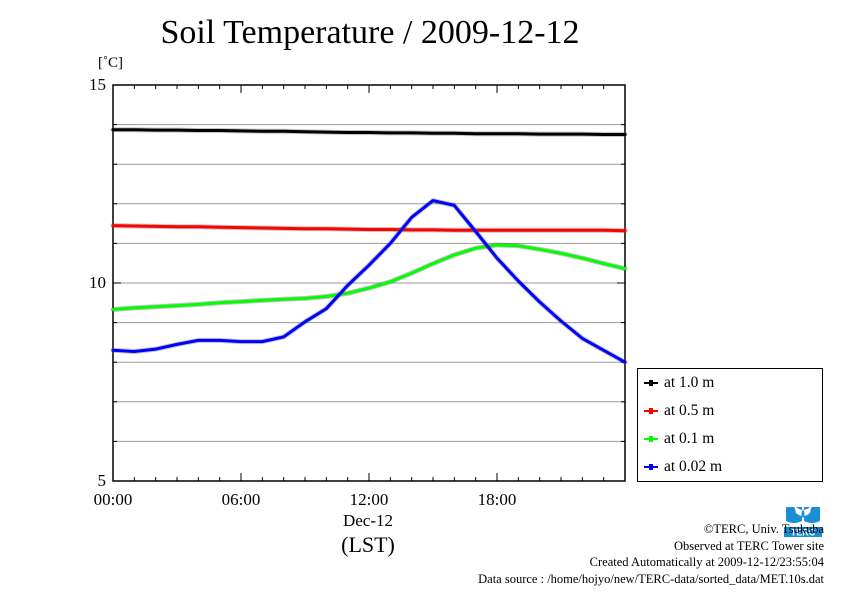 The width and height of the screenshot is (842, 595). What do you see at coordinates (748, 545) in the screenshot?
I see `observation-site-text: Observed at TERC Tower site` at bounding box center [748, 545].